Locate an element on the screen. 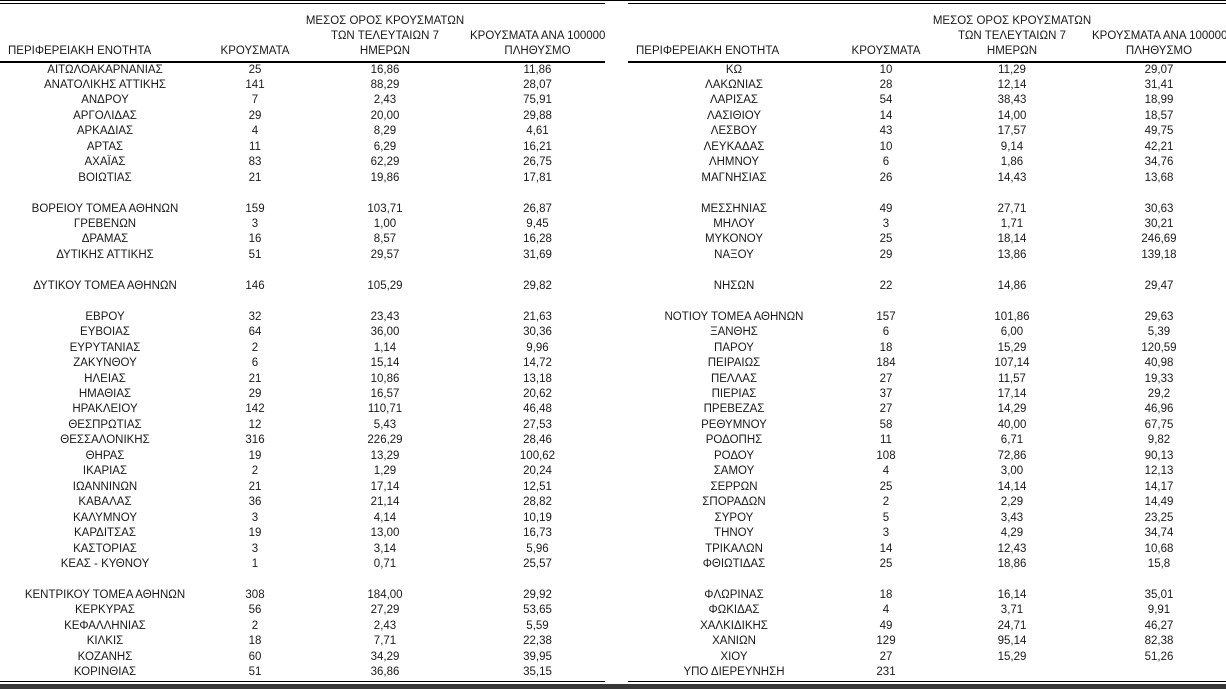 The height and width of the screenshot is (690, 1226). avg7-cell: 16,57 is located at coordinates (385, 394).